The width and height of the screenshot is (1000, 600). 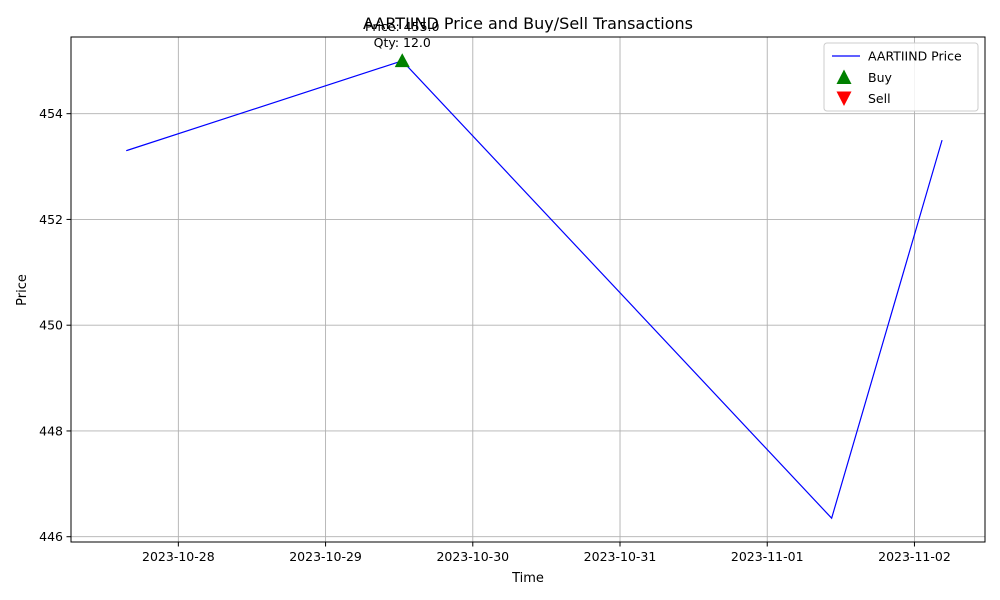 I want to click on y-tick-label: 446, so click(x=51, y=536).